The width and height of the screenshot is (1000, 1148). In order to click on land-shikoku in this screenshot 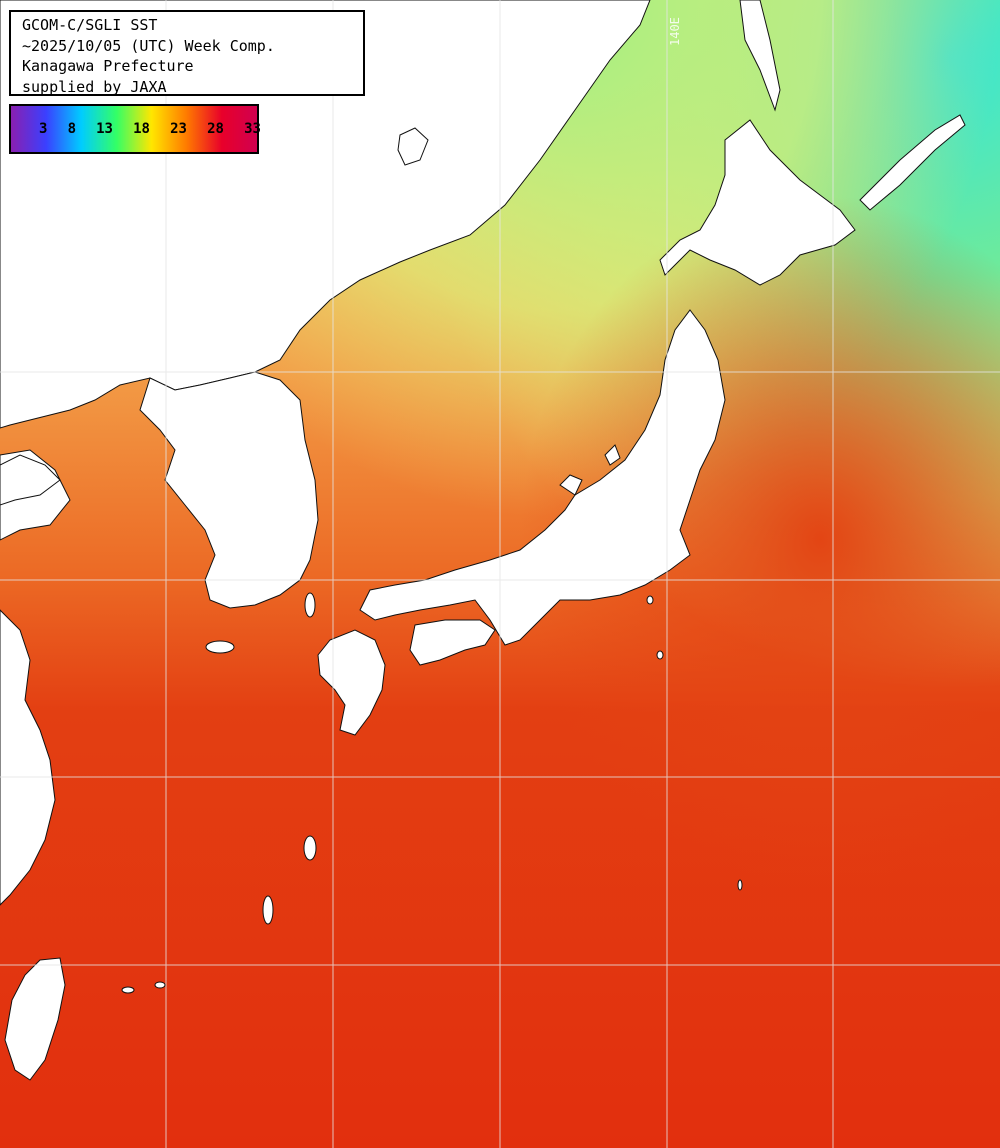, I will do `click(452, 642)`.